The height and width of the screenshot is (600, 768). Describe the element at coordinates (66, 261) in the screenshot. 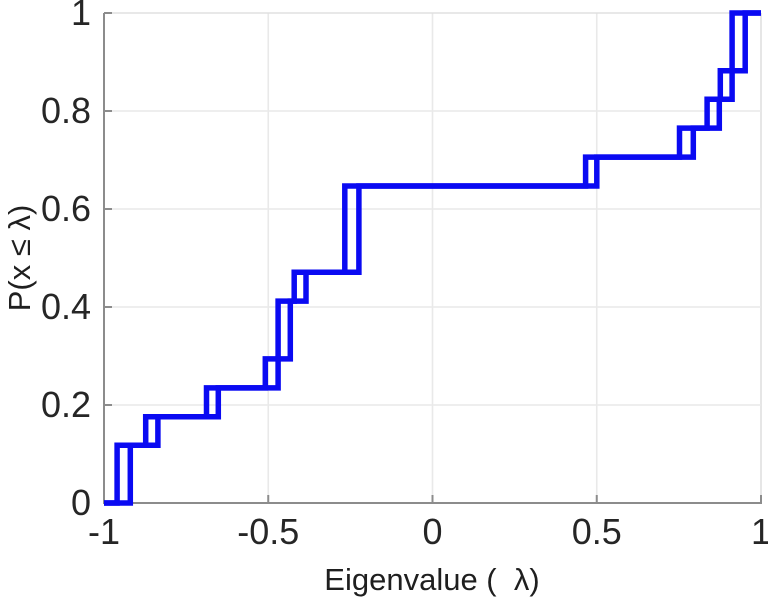

I see `y-tick-labels: 0 0.2 0.4 0.6 0.8 1` at that location.